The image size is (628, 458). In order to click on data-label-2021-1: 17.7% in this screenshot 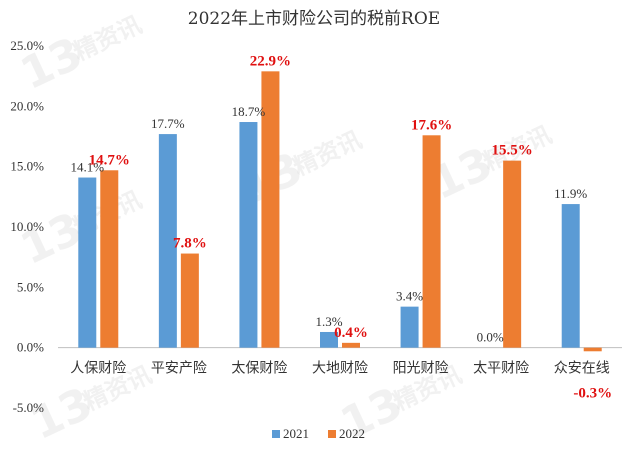, I will do `click(168, 123)`.